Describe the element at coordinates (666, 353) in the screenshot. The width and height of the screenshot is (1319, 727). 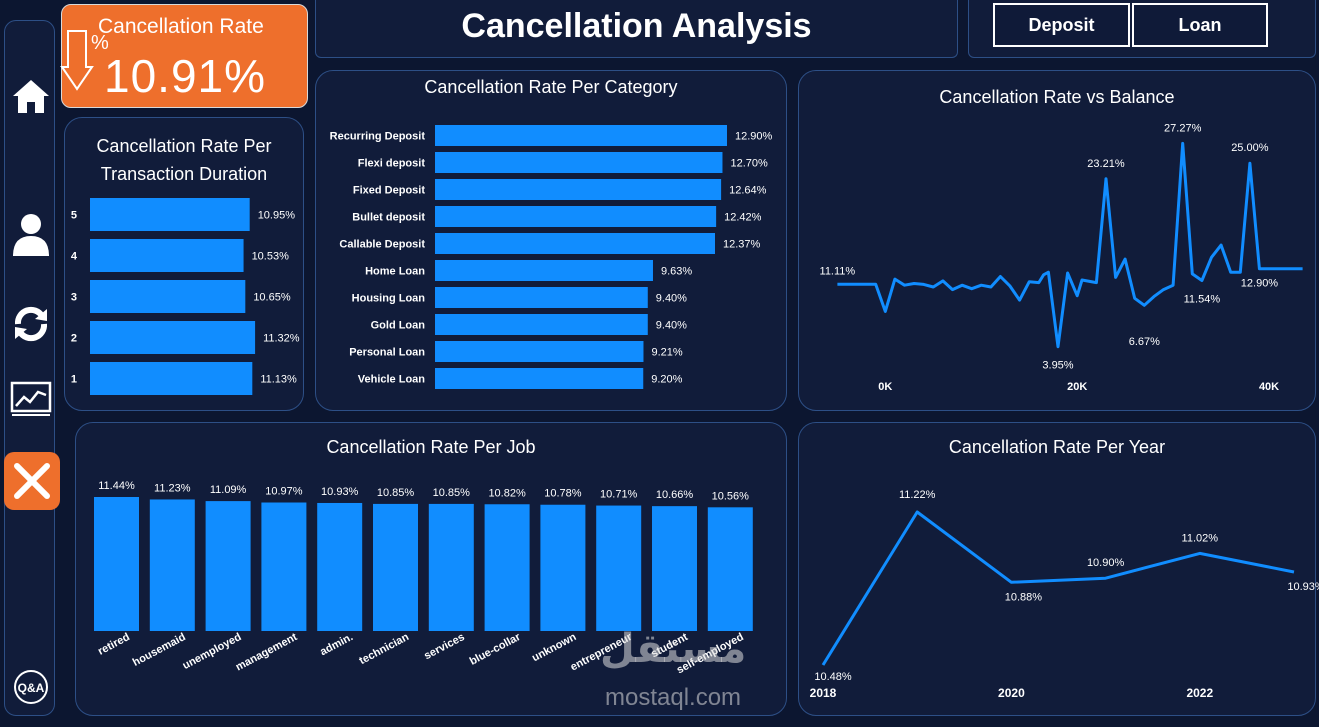
I see `category-value-label: 9.21%` at that location.